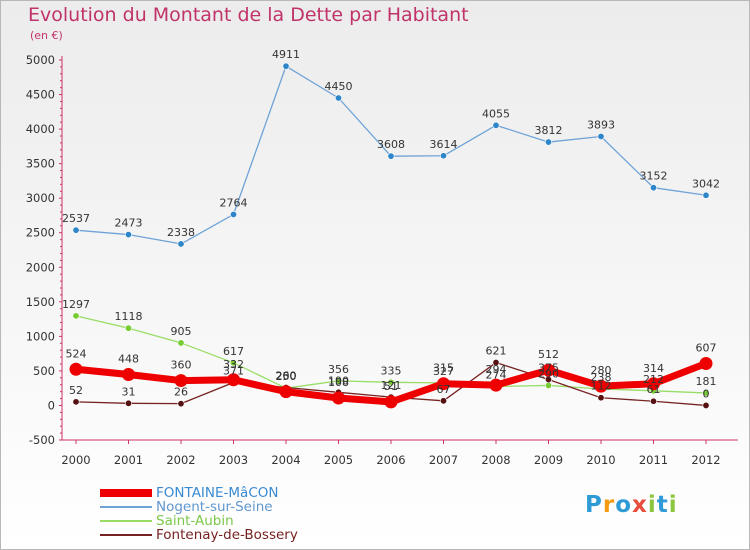  Describe the element at coordinates (496, 369) in the screenshot. I see `data-label-fontaine-m-con: 294` at that location.